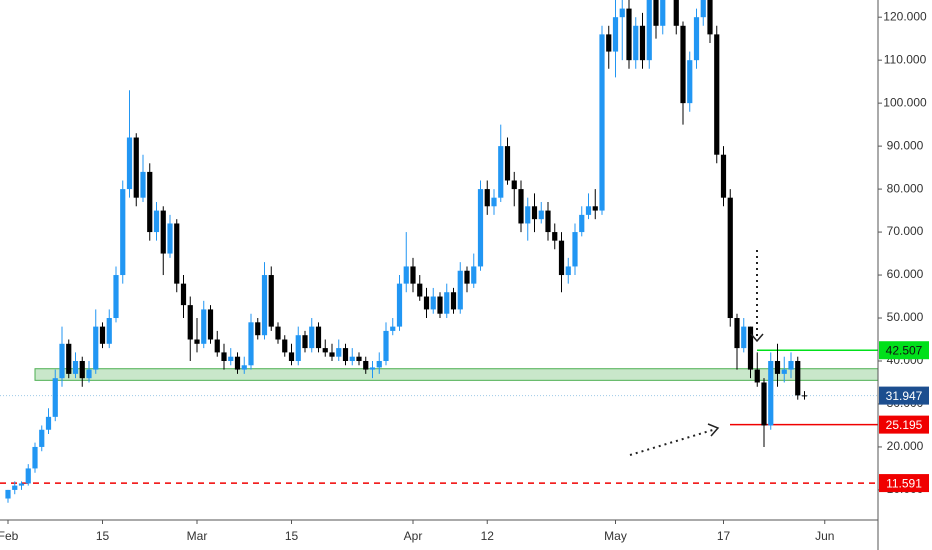 This screenshot has width=932, height=550. I want to click on level-label: 31.947, so click(904, 396).